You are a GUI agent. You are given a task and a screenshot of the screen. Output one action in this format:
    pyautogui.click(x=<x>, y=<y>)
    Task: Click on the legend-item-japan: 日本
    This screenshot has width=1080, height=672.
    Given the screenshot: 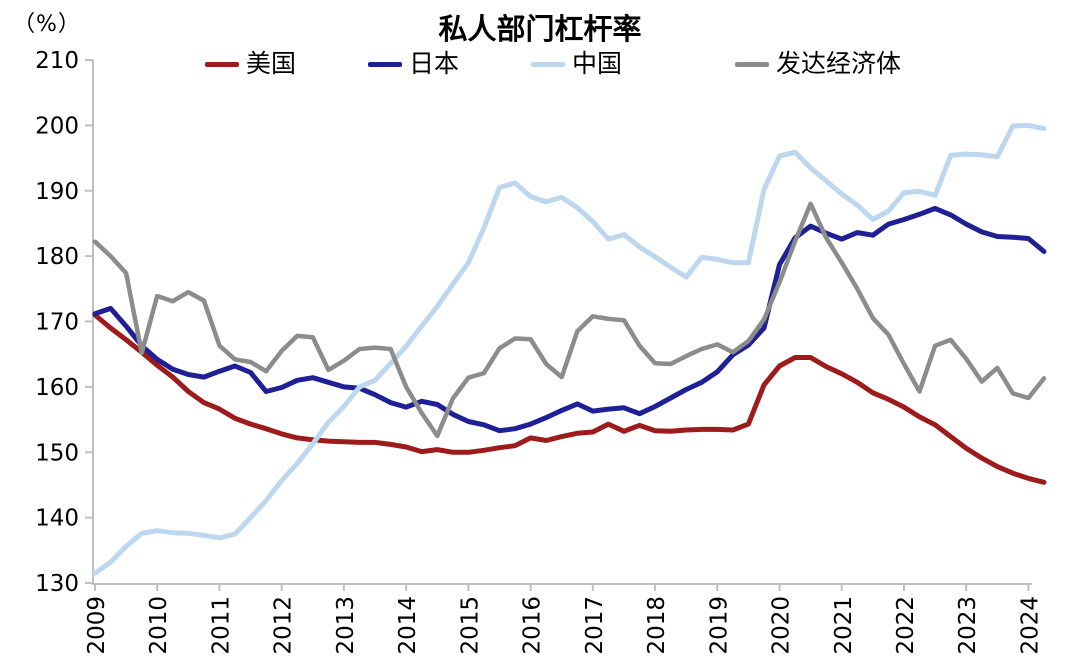 What is the action you would take?
    pyautogui.click(x=413, y=64)
    